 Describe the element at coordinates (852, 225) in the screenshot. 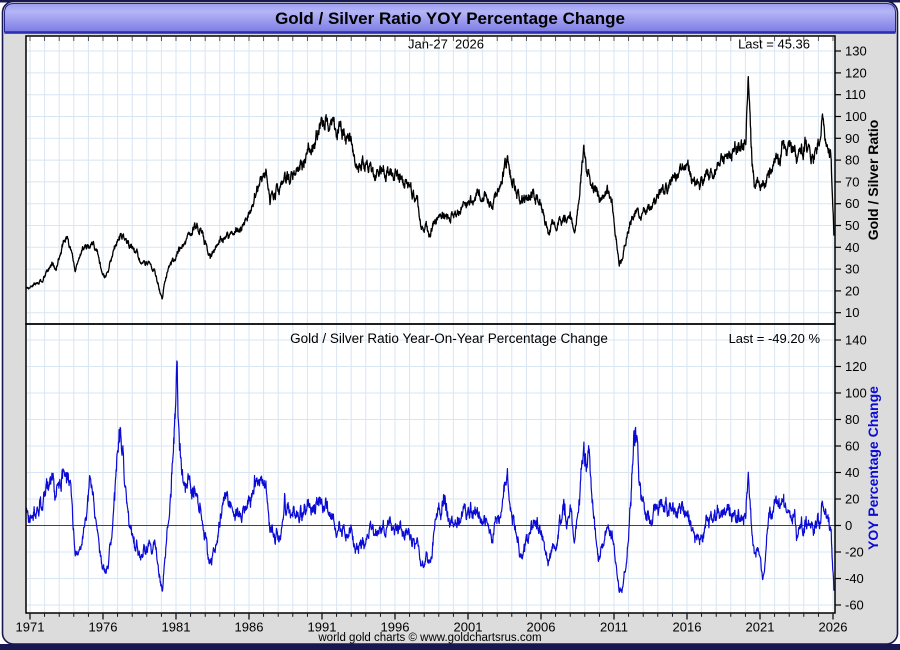

I see `ratio-ytick-label: 50` at that location.